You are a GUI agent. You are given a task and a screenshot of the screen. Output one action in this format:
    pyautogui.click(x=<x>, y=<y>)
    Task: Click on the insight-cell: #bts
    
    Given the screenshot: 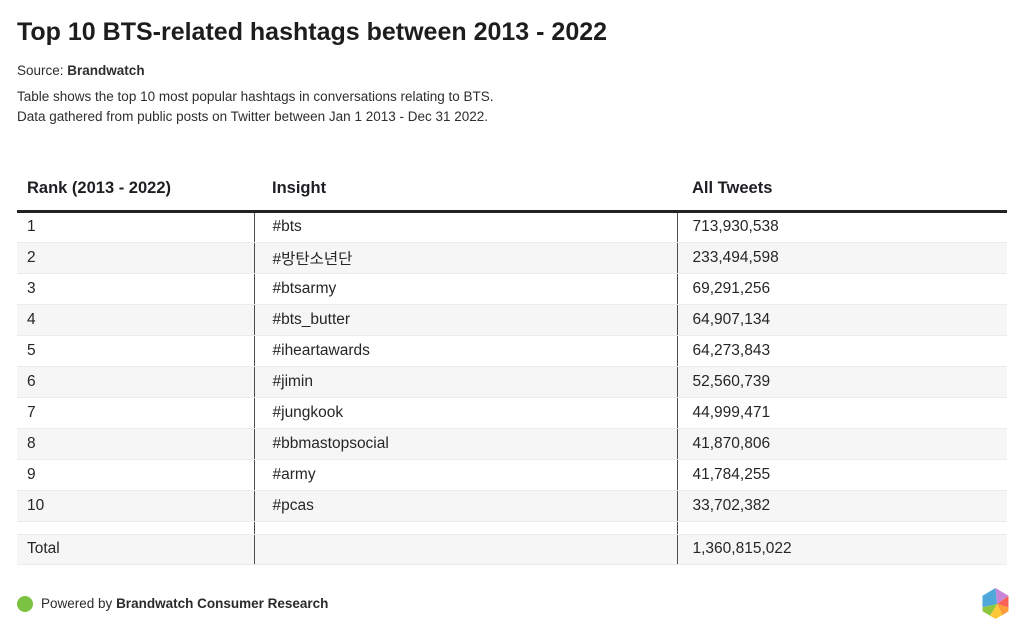 What is the action you would take?
    pyautogui.click(x=466, y=227)
    